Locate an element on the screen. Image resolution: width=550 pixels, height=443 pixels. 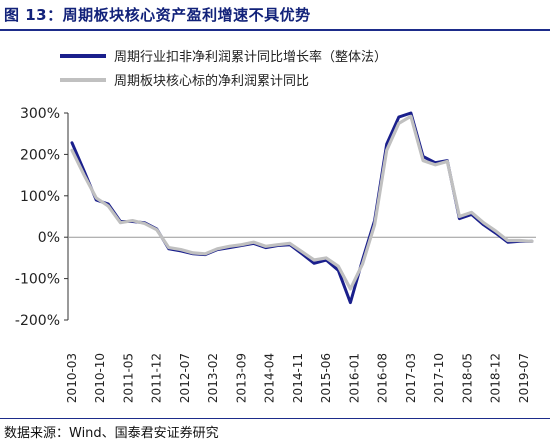
footer-rule is located at coordinates (275, 418).